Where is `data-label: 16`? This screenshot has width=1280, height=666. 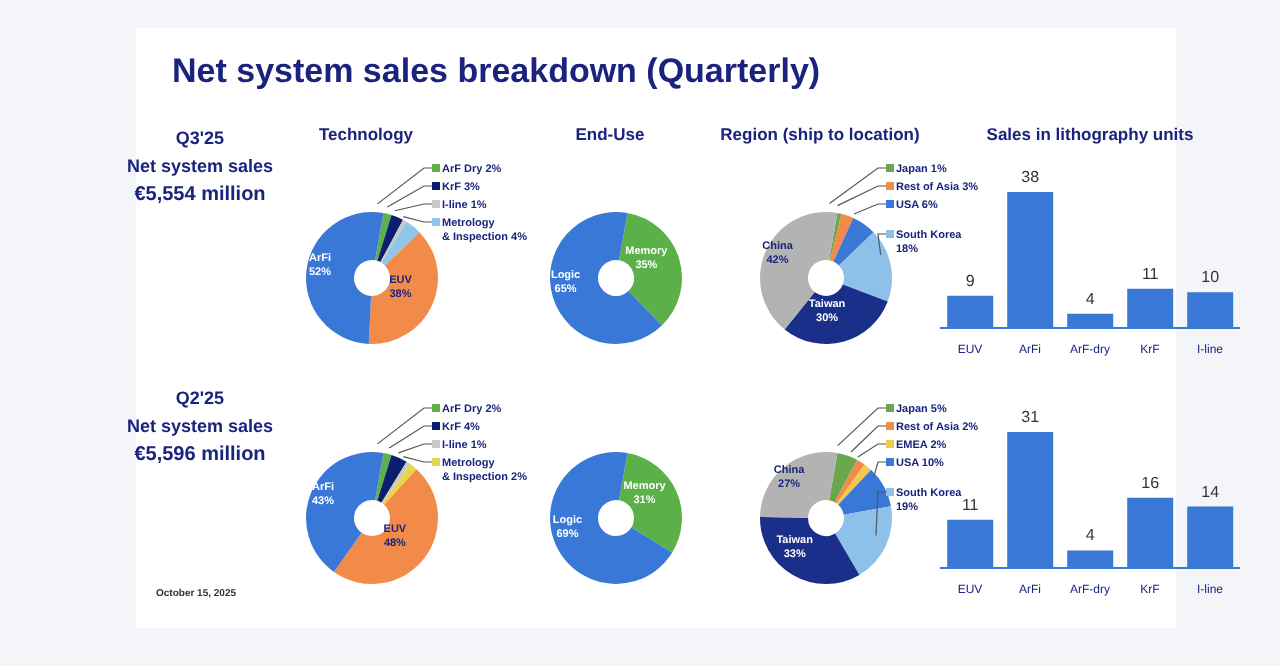 data-label: 16 is located at coordinates (1151, 482).